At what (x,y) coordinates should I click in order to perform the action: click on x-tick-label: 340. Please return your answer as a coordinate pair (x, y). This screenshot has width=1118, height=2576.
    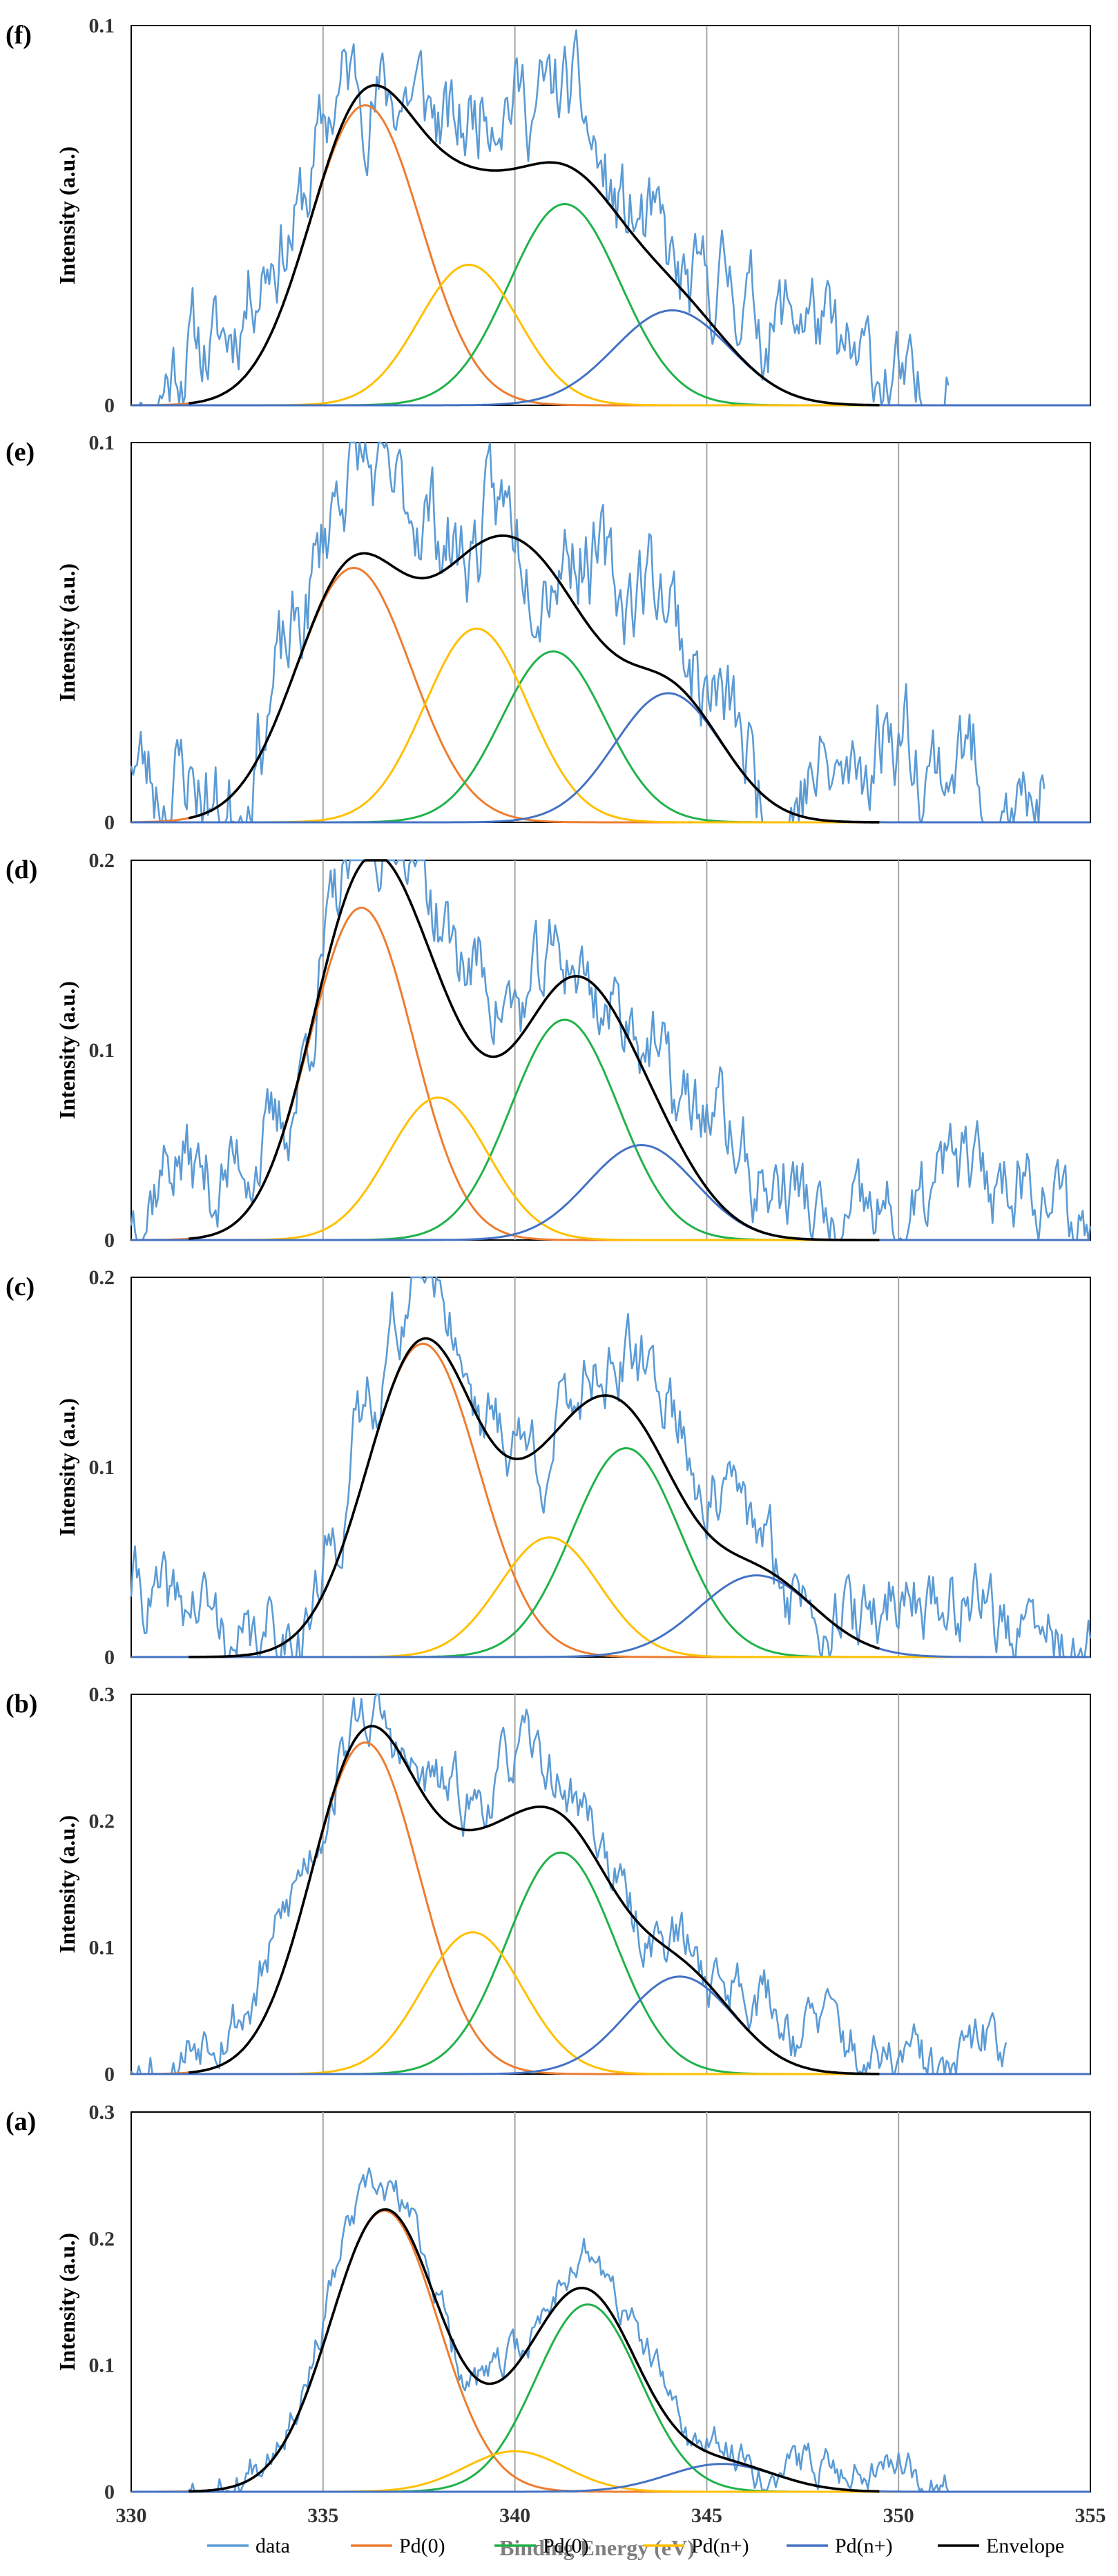
    Looking at the image, I should click on (514, 2516).